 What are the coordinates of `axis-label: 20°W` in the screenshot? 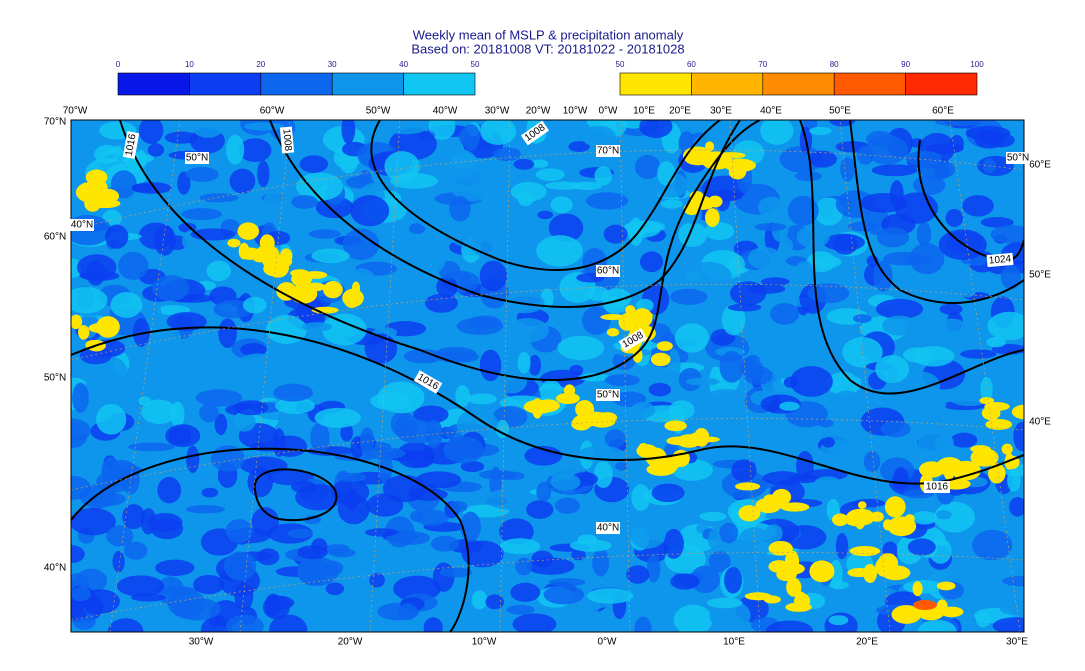 It's located at (538, 111).